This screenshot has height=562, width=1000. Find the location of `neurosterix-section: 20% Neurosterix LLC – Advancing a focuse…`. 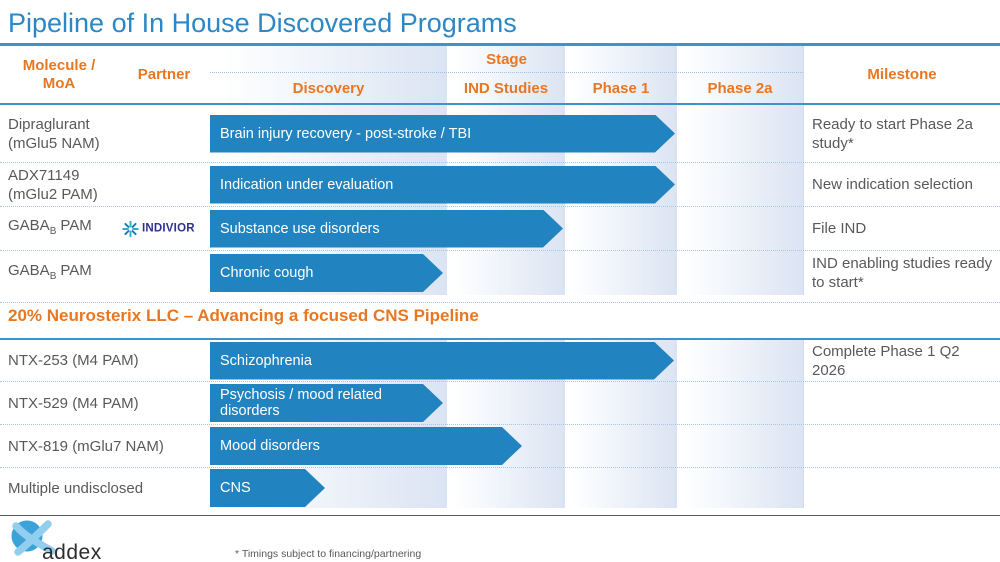

neurosterix-section: 20% Neurosterix LLC – Advancing a focuse… is located at coordinates (500, 321).